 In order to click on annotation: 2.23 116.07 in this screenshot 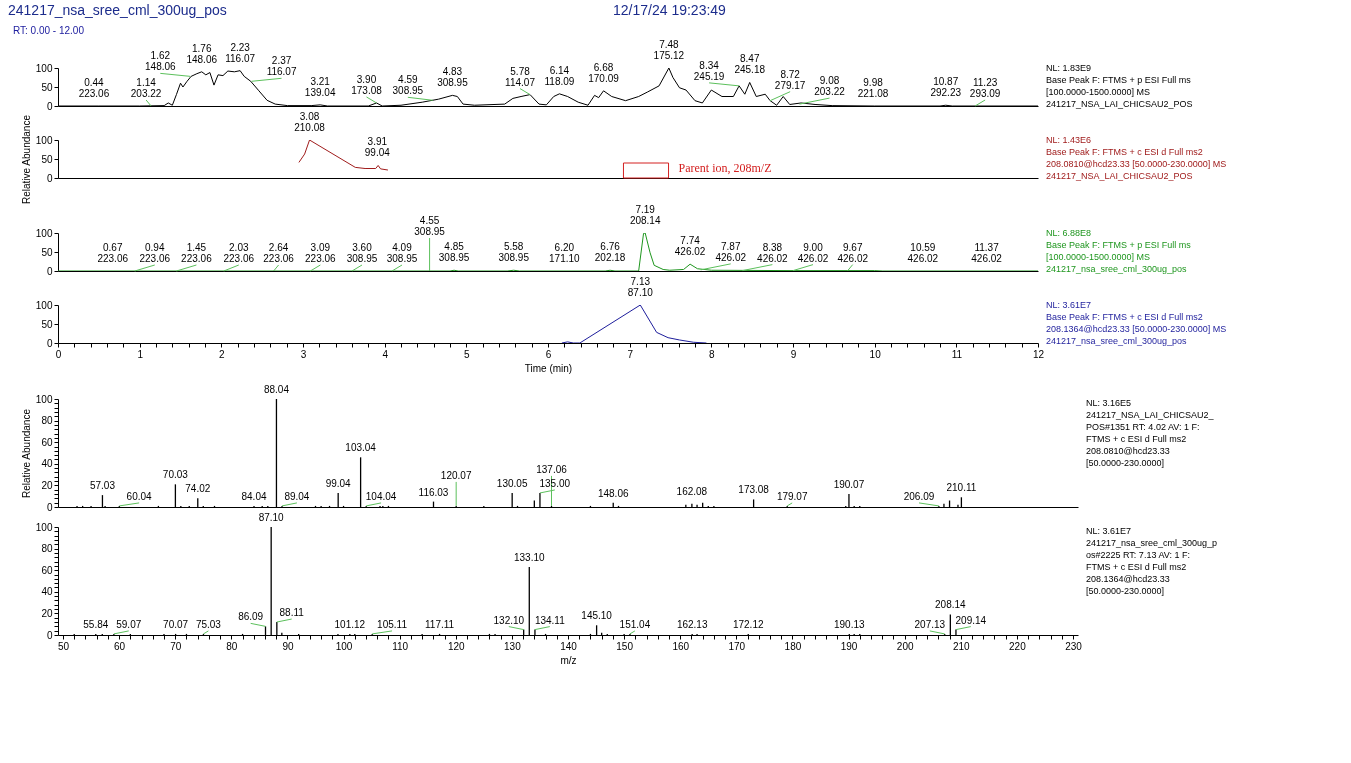, I will do `click(240, 52)`.